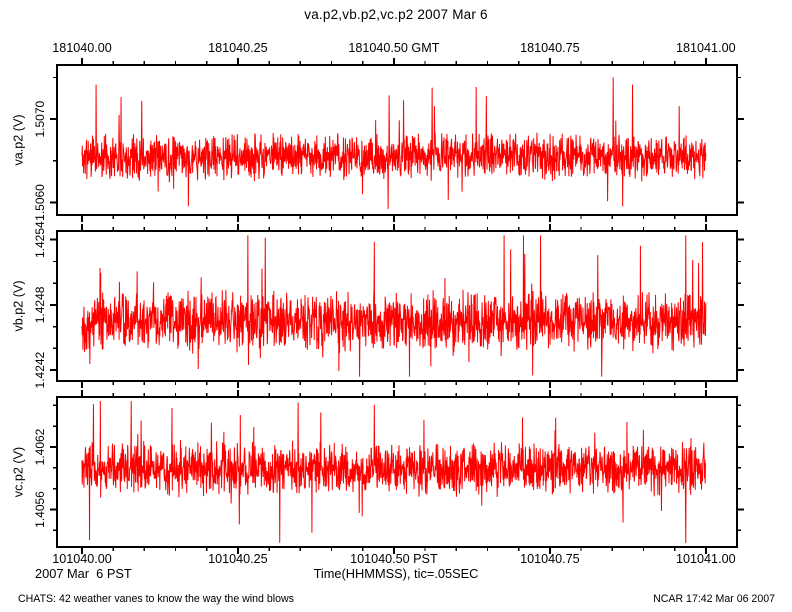 Image resolution: width=792 pixels, height=612 pixels. Describe the element at coordinates (18, 472) in the screenshot. I see `svg-text: vc.p2 (V)` at that location.